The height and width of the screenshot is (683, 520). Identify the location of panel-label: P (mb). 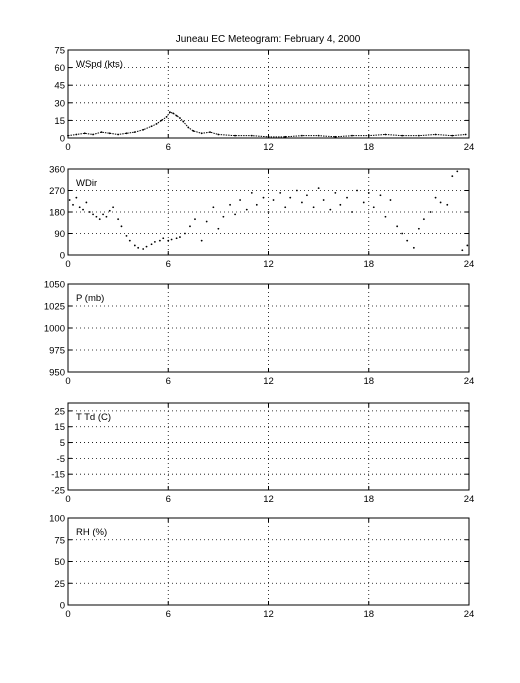
(90, 298).